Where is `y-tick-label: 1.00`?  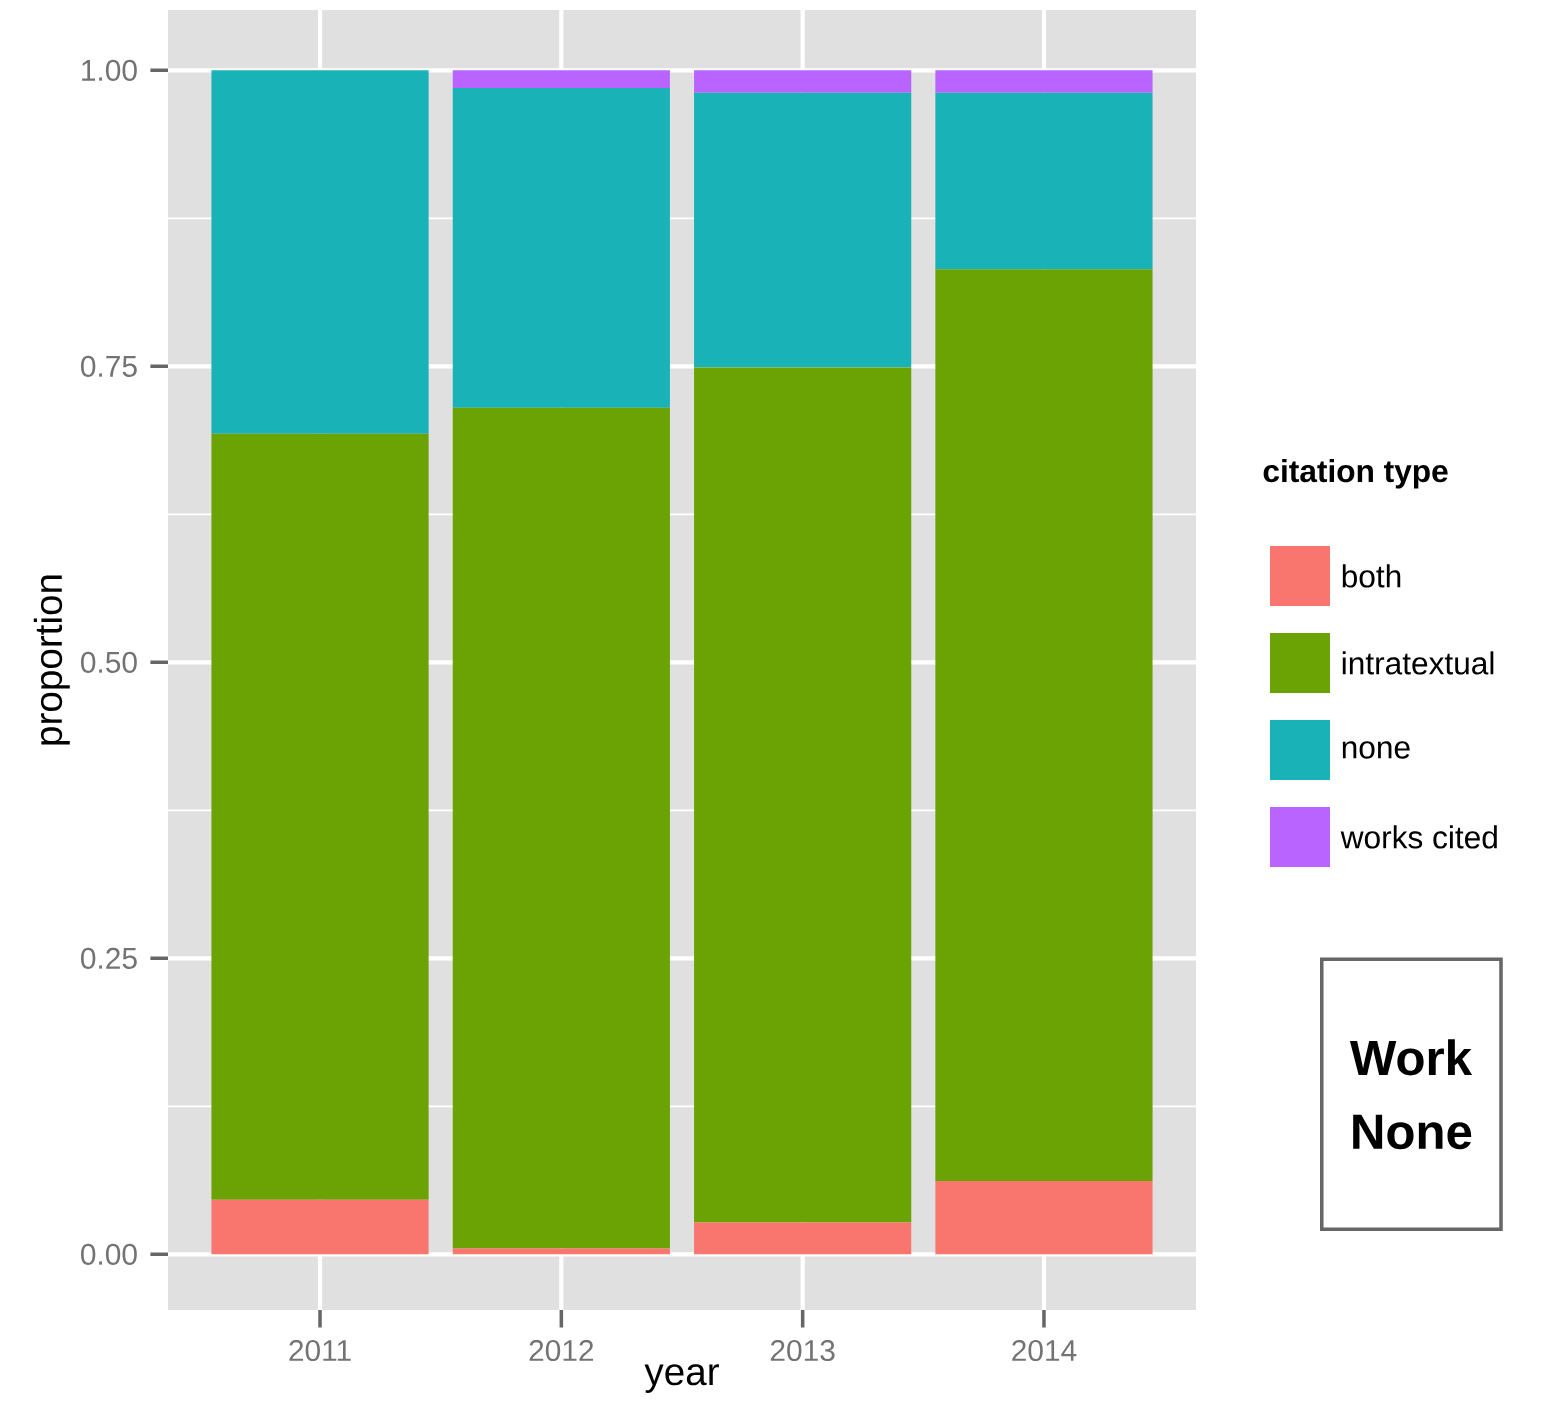 y-tick-label: 1.00 is located at coordinates (109, 70).